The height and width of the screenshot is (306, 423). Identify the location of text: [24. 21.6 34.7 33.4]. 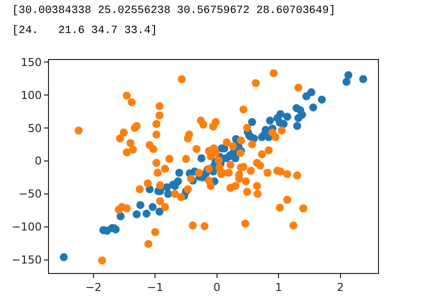
(85, 31).